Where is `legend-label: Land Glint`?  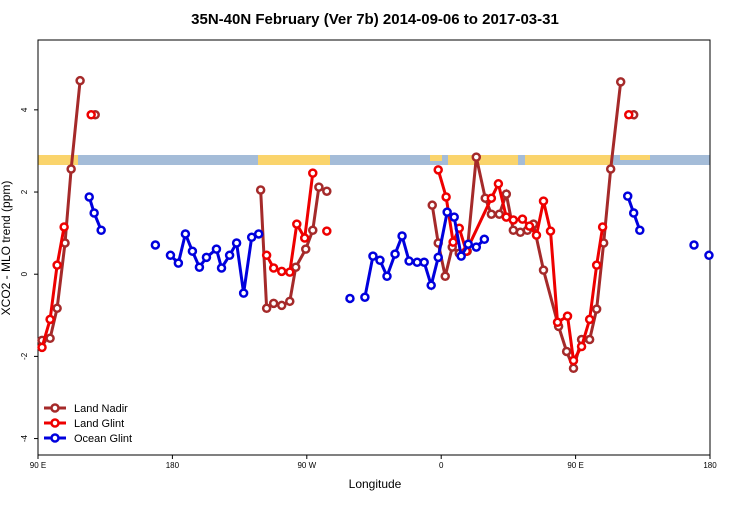
legend-label: Land Glint is located at coordinates (99, 424).